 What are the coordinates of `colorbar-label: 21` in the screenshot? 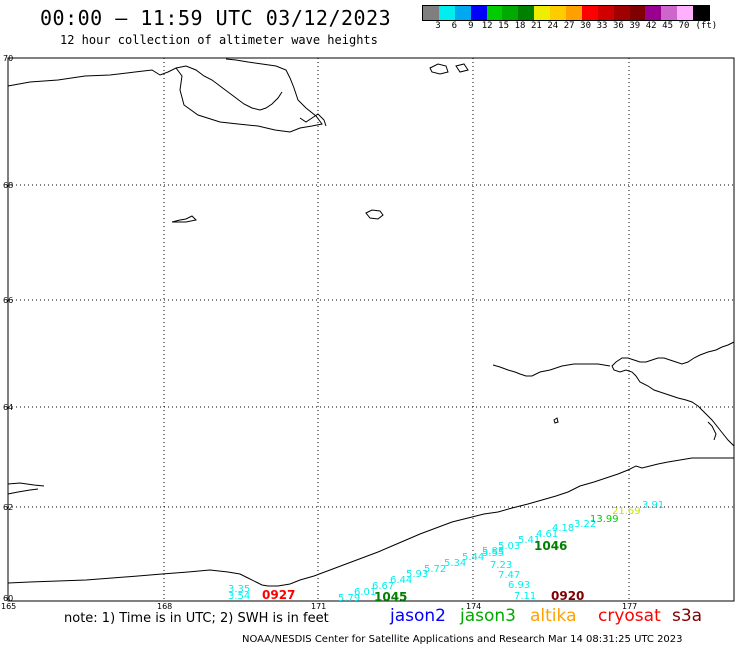 It's located at (536, 26).